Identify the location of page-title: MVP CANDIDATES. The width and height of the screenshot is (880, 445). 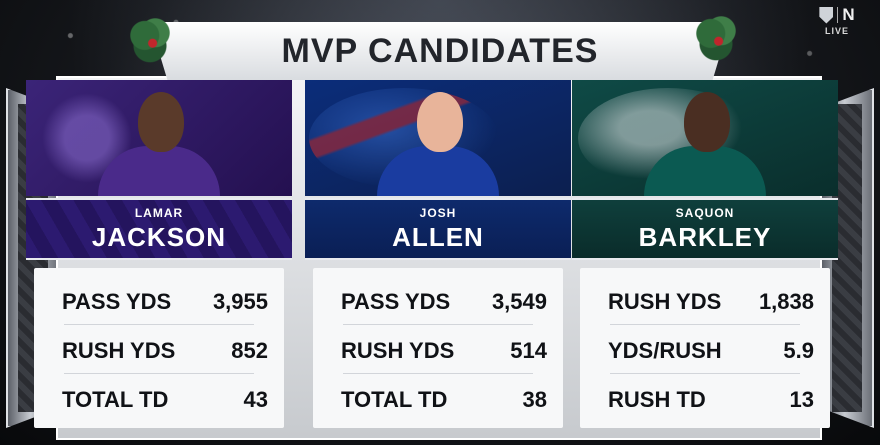
(440, 50).